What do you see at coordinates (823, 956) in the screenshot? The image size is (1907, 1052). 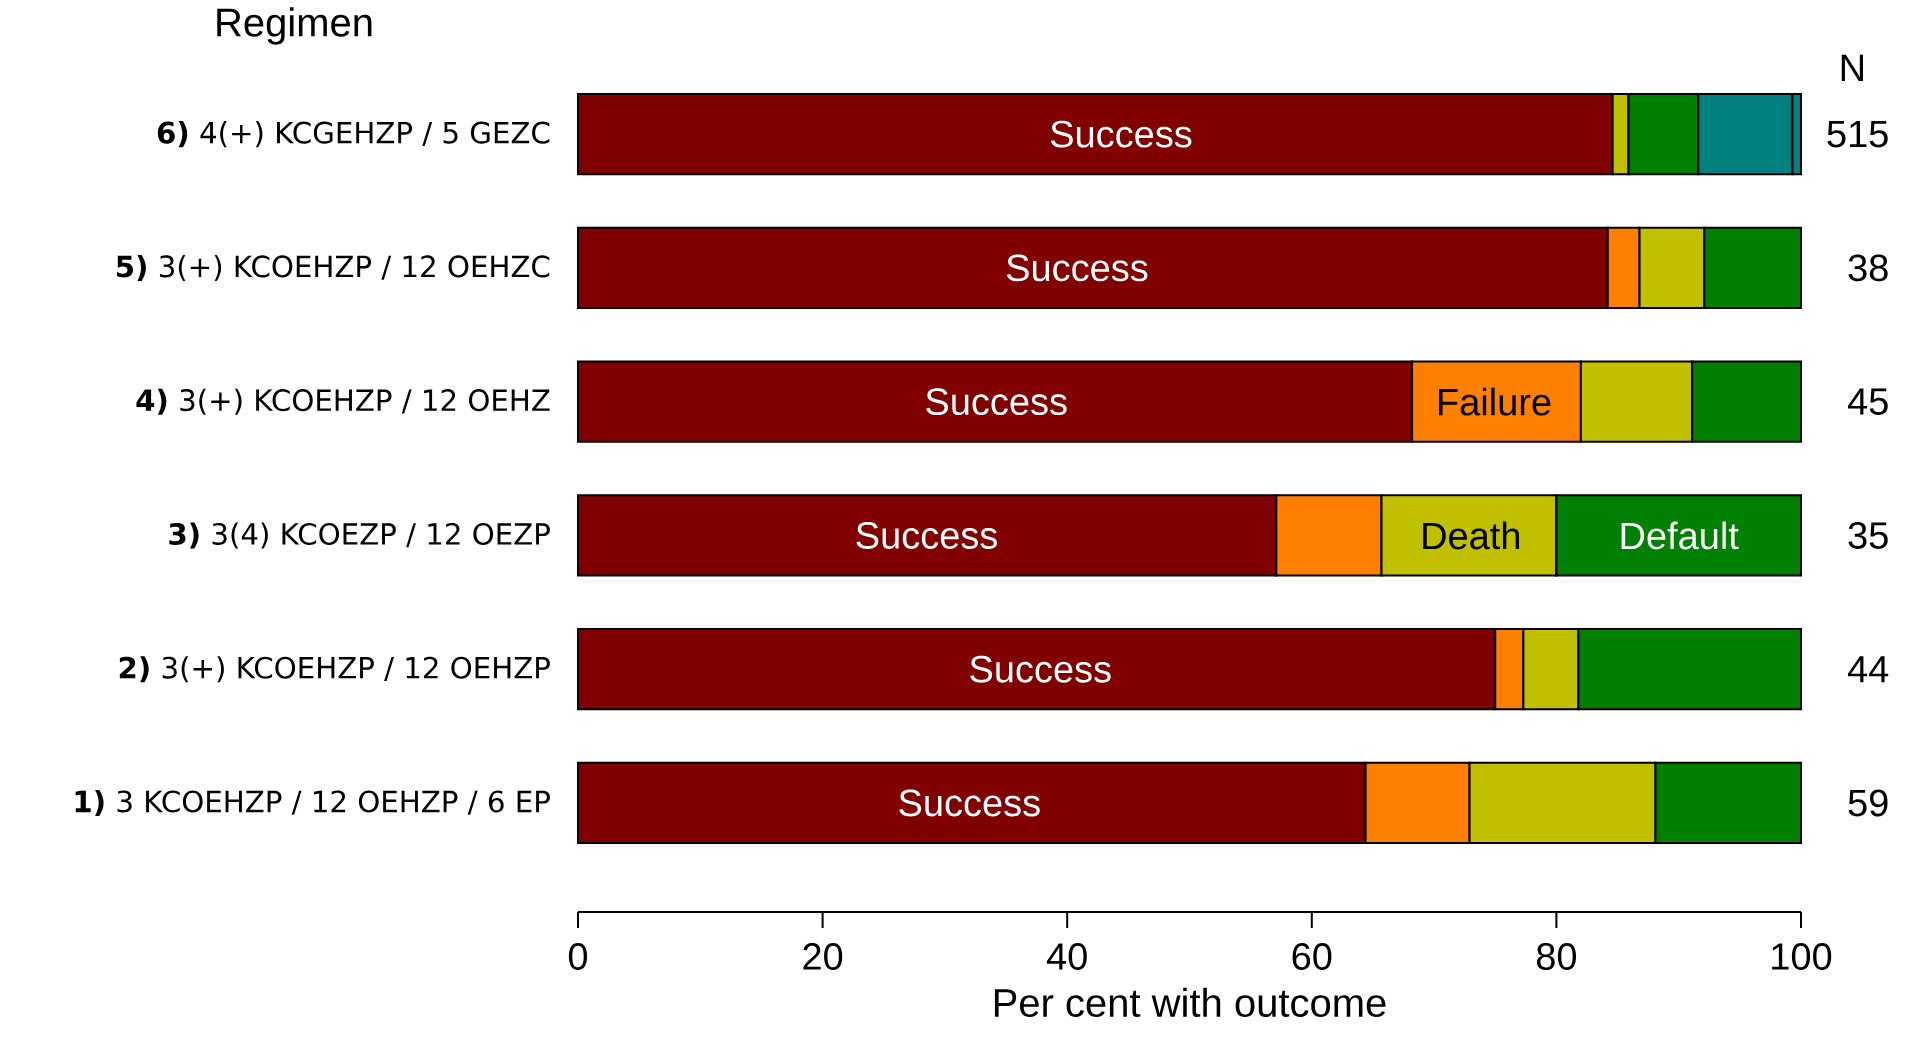 I see `x-tick-label: 20` at bounding box center [823, 956].